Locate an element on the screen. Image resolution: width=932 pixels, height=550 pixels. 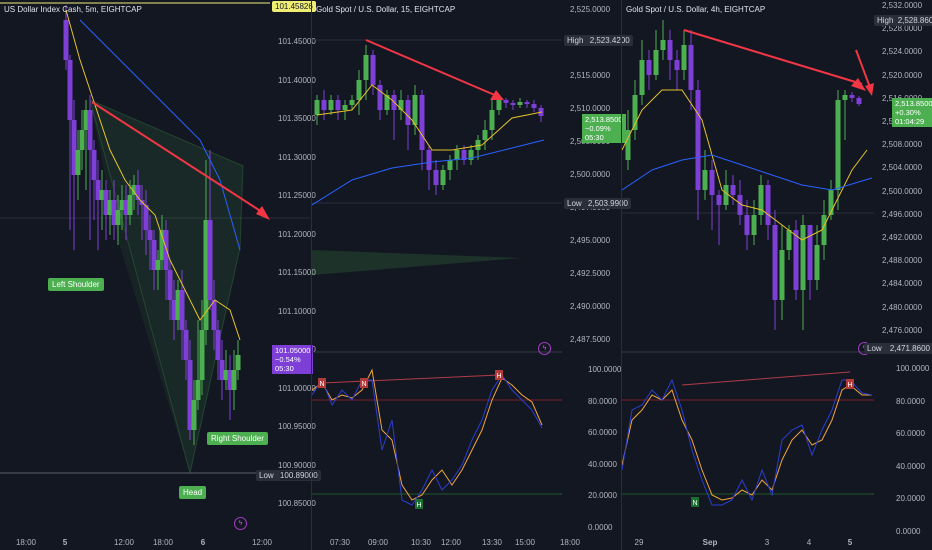
osc-tick-label: 100.0000 is located at coordinates (605, 369).